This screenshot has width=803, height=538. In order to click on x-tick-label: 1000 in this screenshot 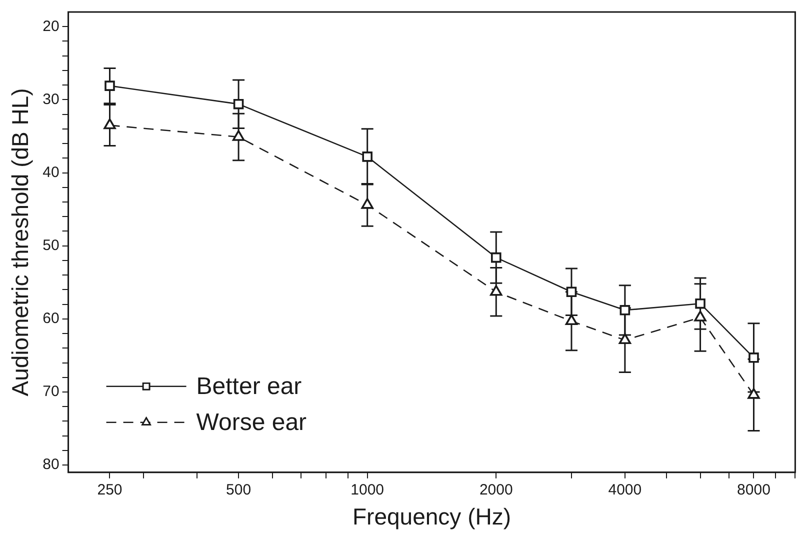, I will do `click(367, 490)`.